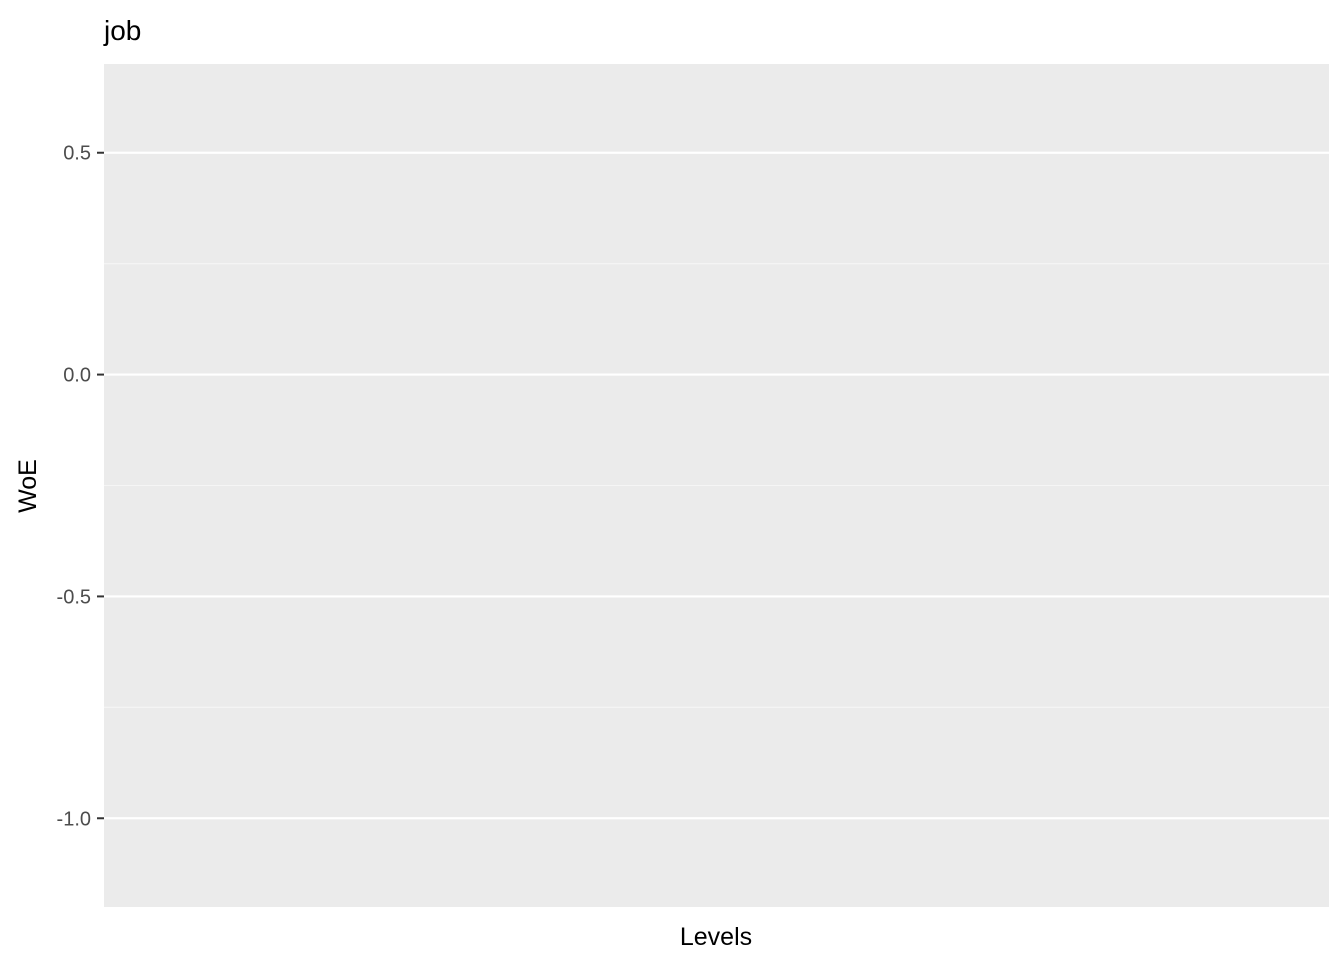 This screenshot has width=1344, height=960. What do you see at coordinates (28, 486) in the screenshot?
I see `y-axis-title: WoE` at bounding box center [28, 486].